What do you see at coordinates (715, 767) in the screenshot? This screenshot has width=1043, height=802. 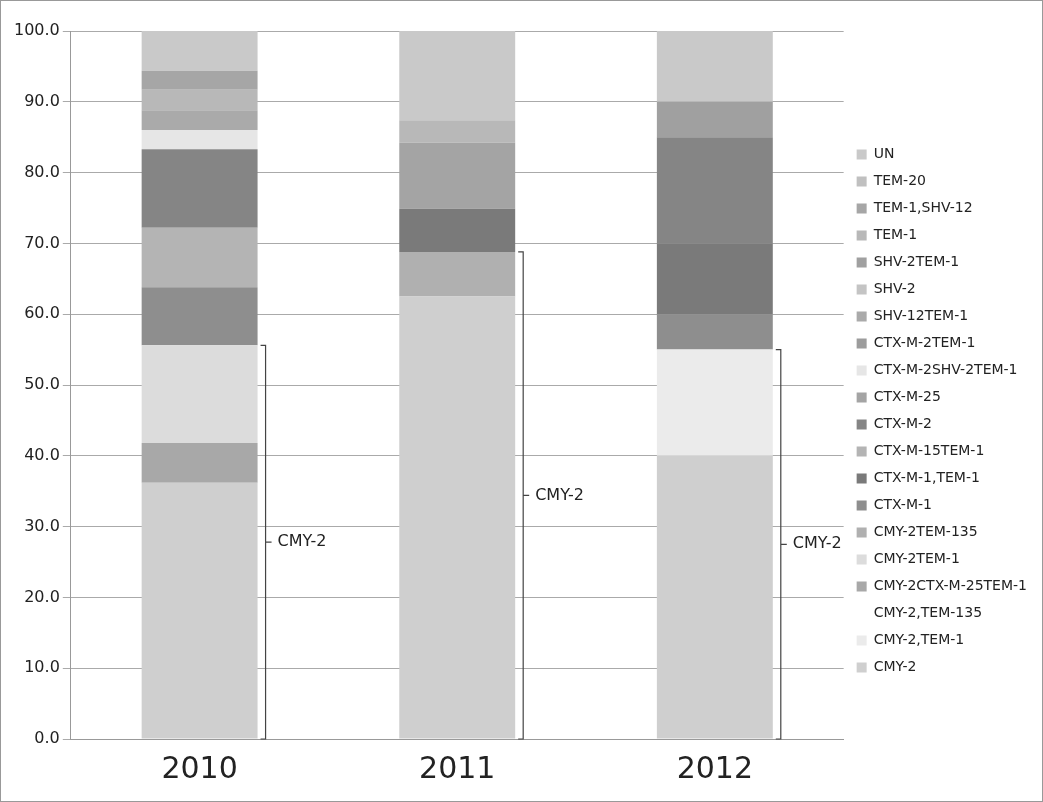 I see `x-tick-label: 2012` at bounding box center [715, 767].